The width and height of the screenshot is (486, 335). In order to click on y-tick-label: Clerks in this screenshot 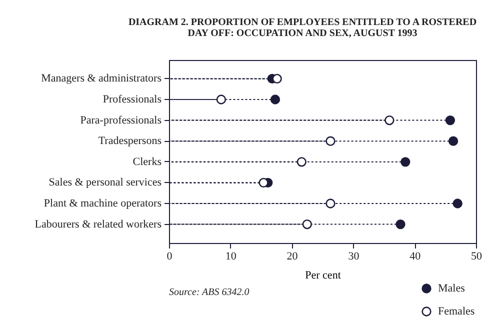, I will do `click(147, 162)`.